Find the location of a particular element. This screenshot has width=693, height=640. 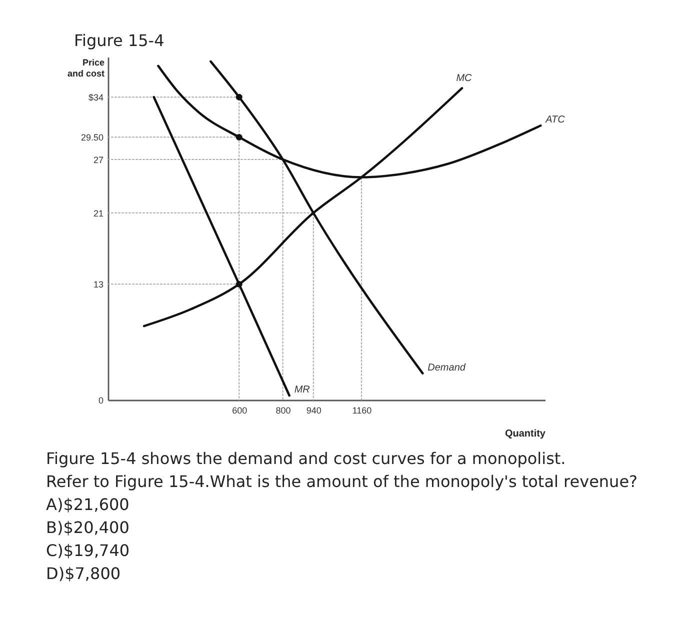

y-tick-label: 0 is located at coordinates (101, 401).